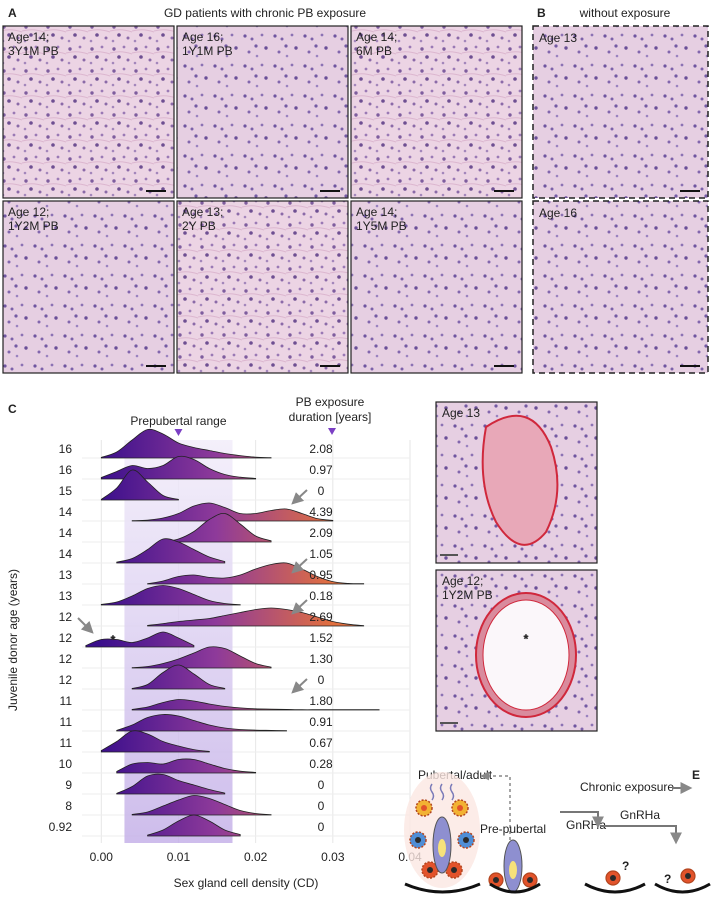 This screenshot has width=712, height=899. What do you see at coordinates (199, 226) in the screenshot?
I see `image-label: 2Y PB` at bounding box center [199, 226].